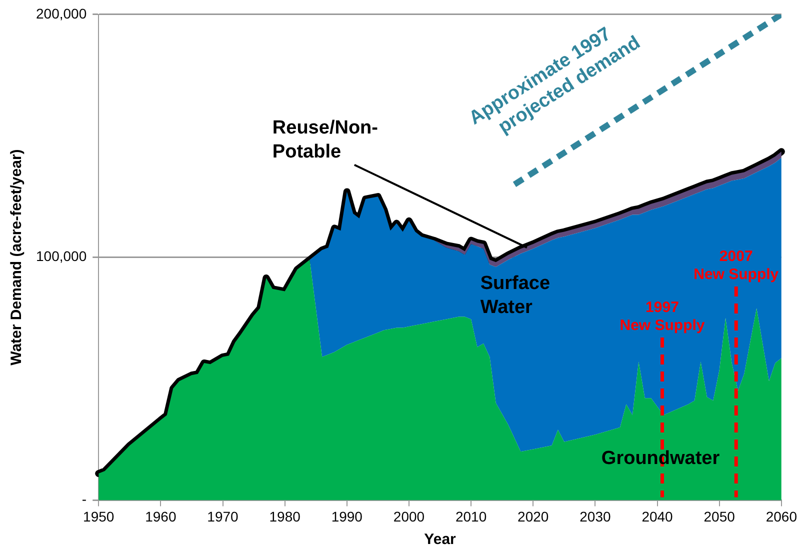 The height and width of the screenshot is (555, 801). What do you see at coordinates (325, 140) in the screenshot?
I see `series-label: Reuse/Non-Potable` at bounding box center [325, 140].